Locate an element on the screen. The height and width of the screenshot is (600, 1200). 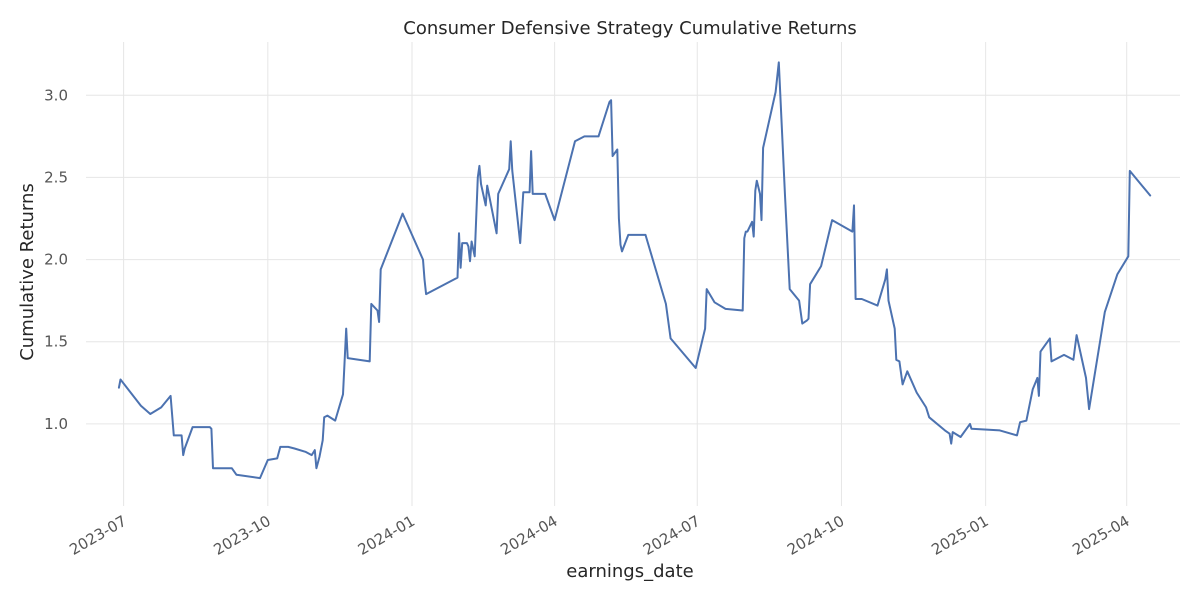
x-tick-label: 2024-04 is located at coordinates (528, 535).